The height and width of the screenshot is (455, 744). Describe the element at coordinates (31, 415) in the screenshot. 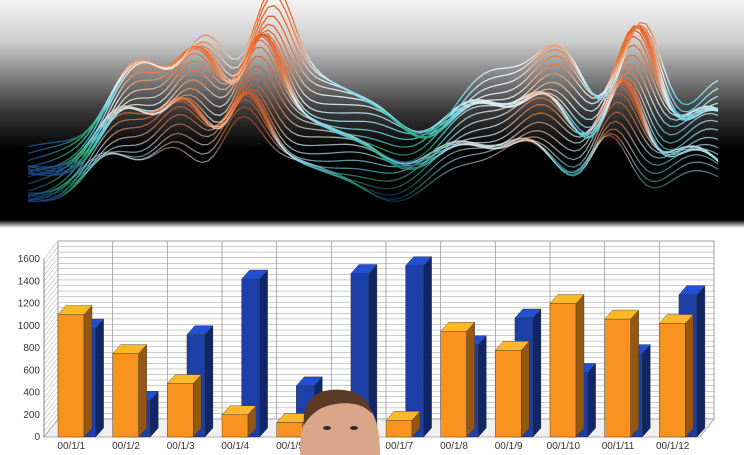

I see `y-tick-label: 200` at that location.